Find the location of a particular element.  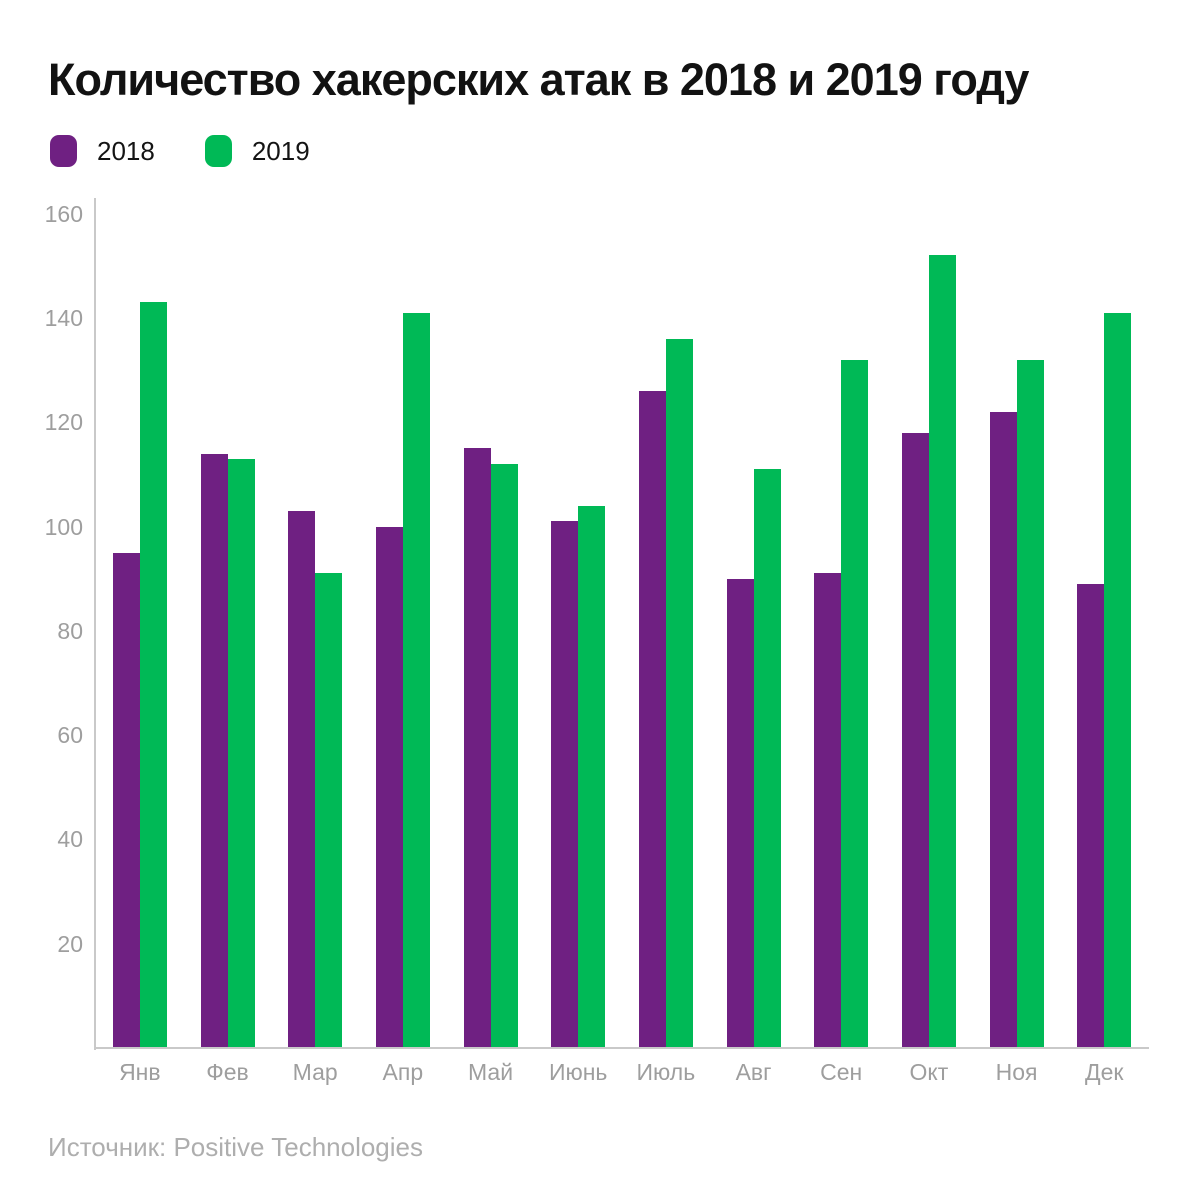

bar-group-Апр is located at coordinates (403, 623).